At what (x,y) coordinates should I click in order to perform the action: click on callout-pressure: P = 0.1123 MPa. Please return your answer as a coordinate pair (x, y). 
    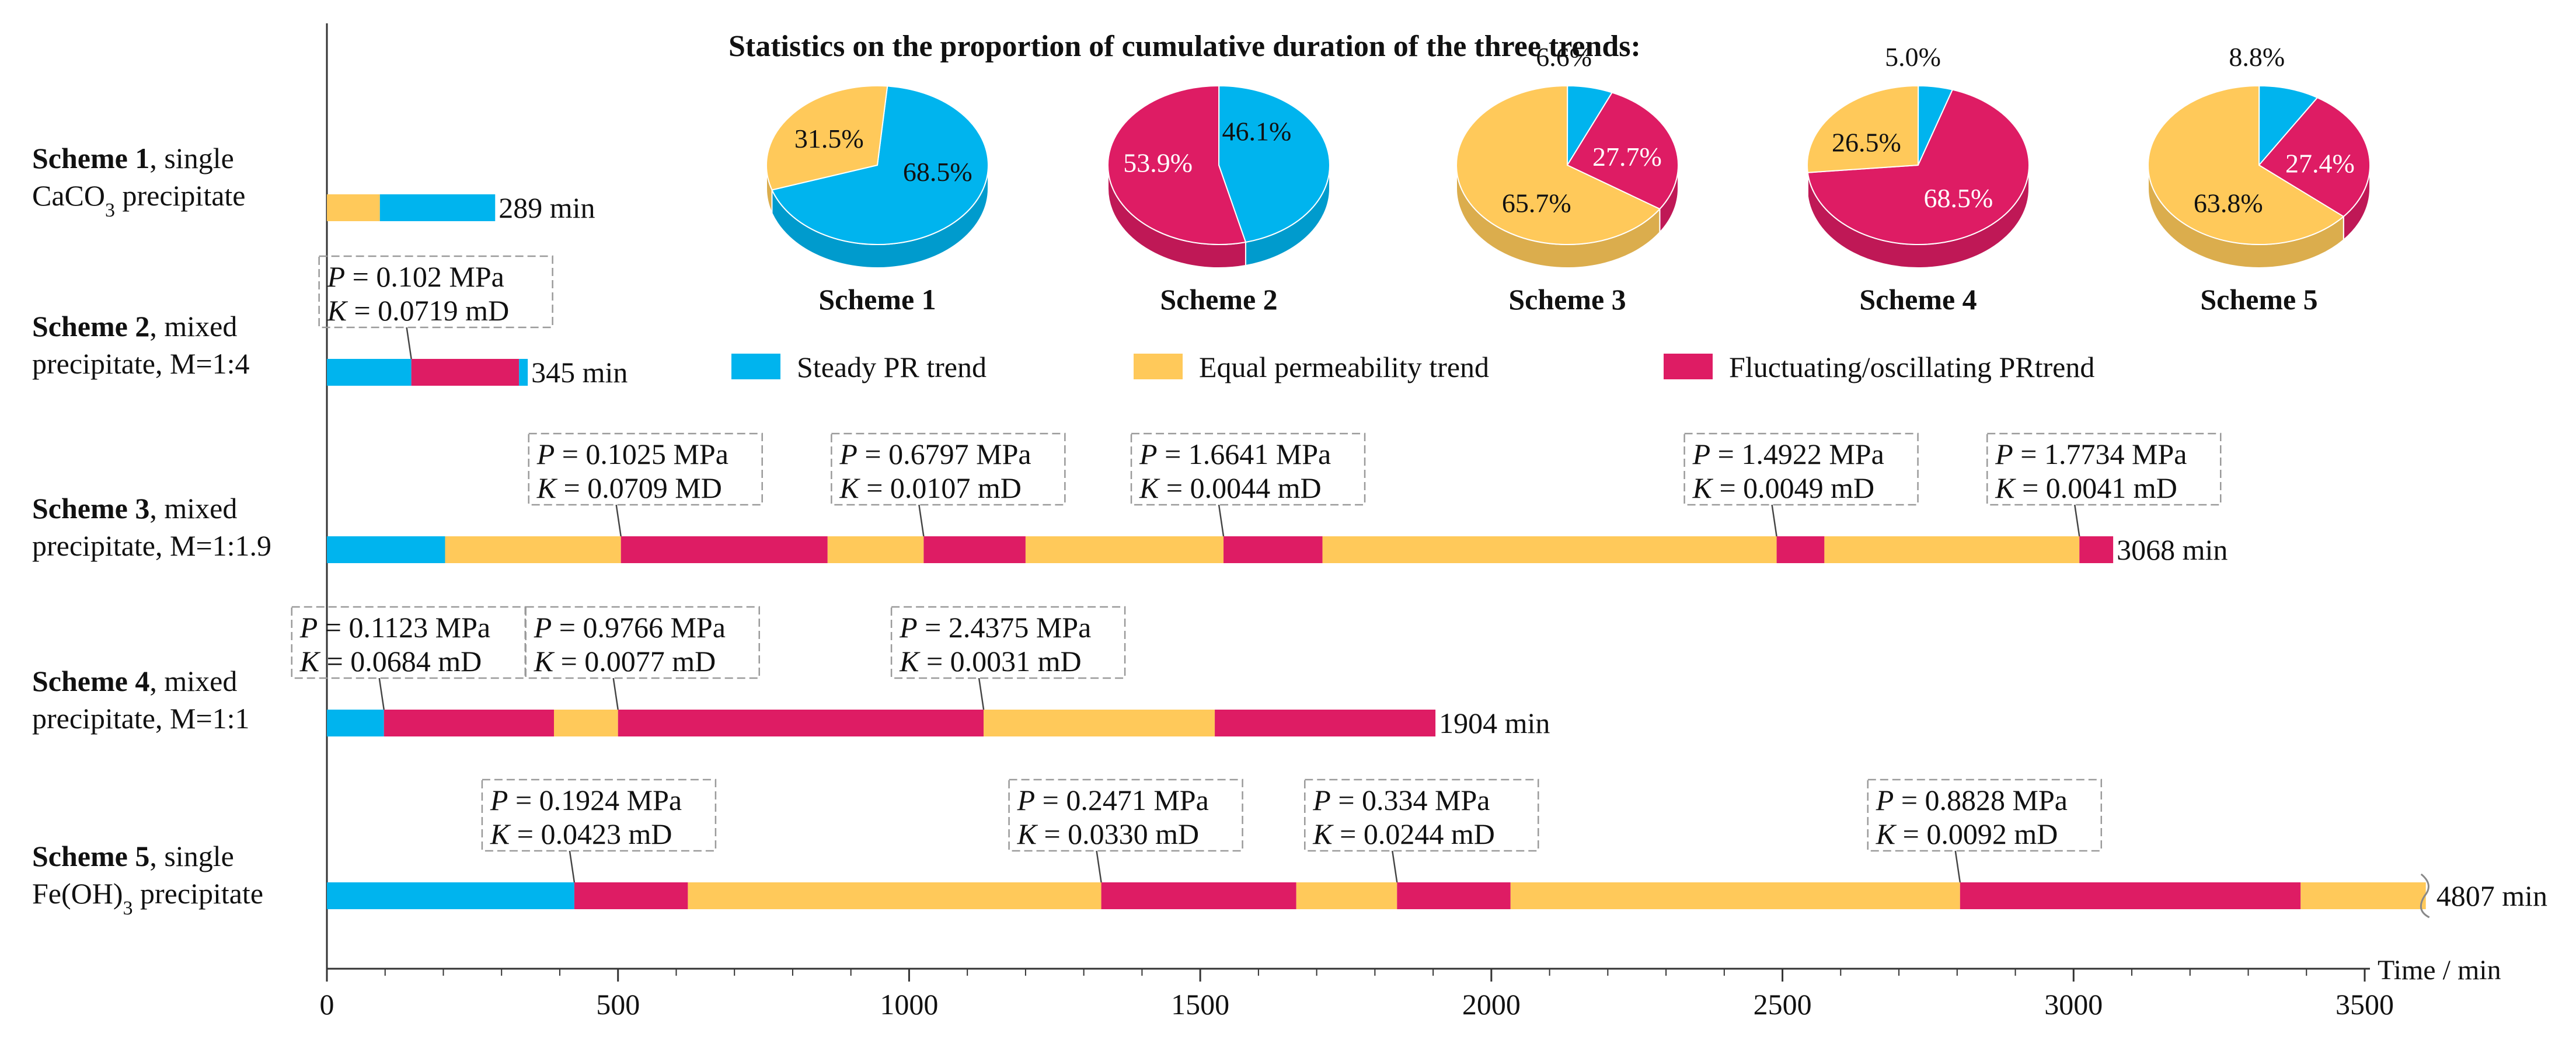
    Looking at the image, I should click on (395, 628).